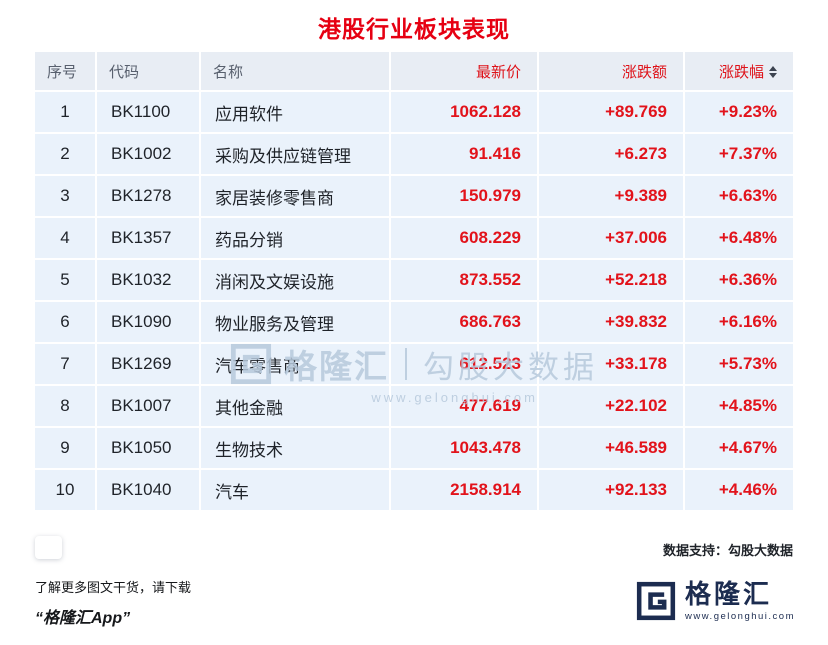 Image resolution: width=828 pixels, height=645 pixels. I want to click on table-row: 6 BK1090 物业服务及管理 686.763 +39.832 +6.16%, so click(414, 323).